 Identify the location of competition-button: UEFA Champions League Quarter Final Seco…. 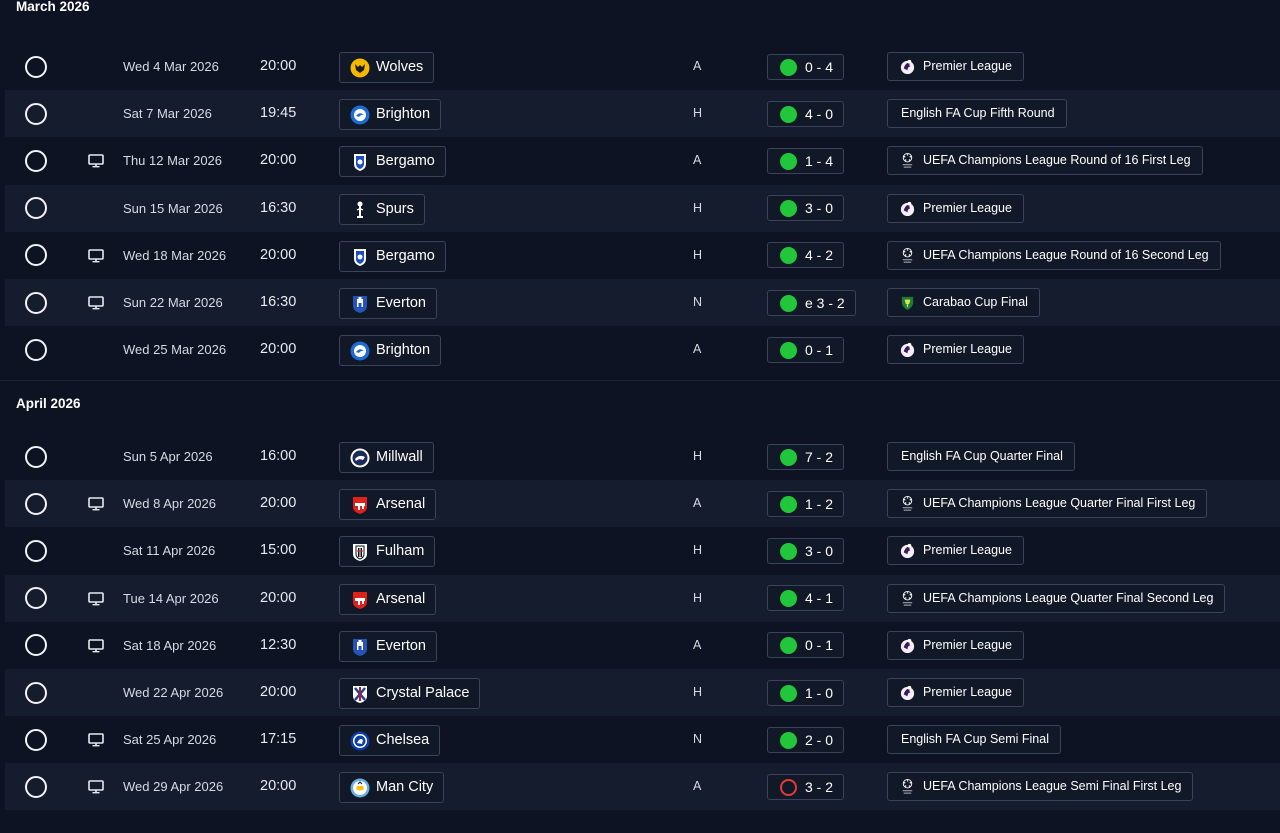
(1056, 598).